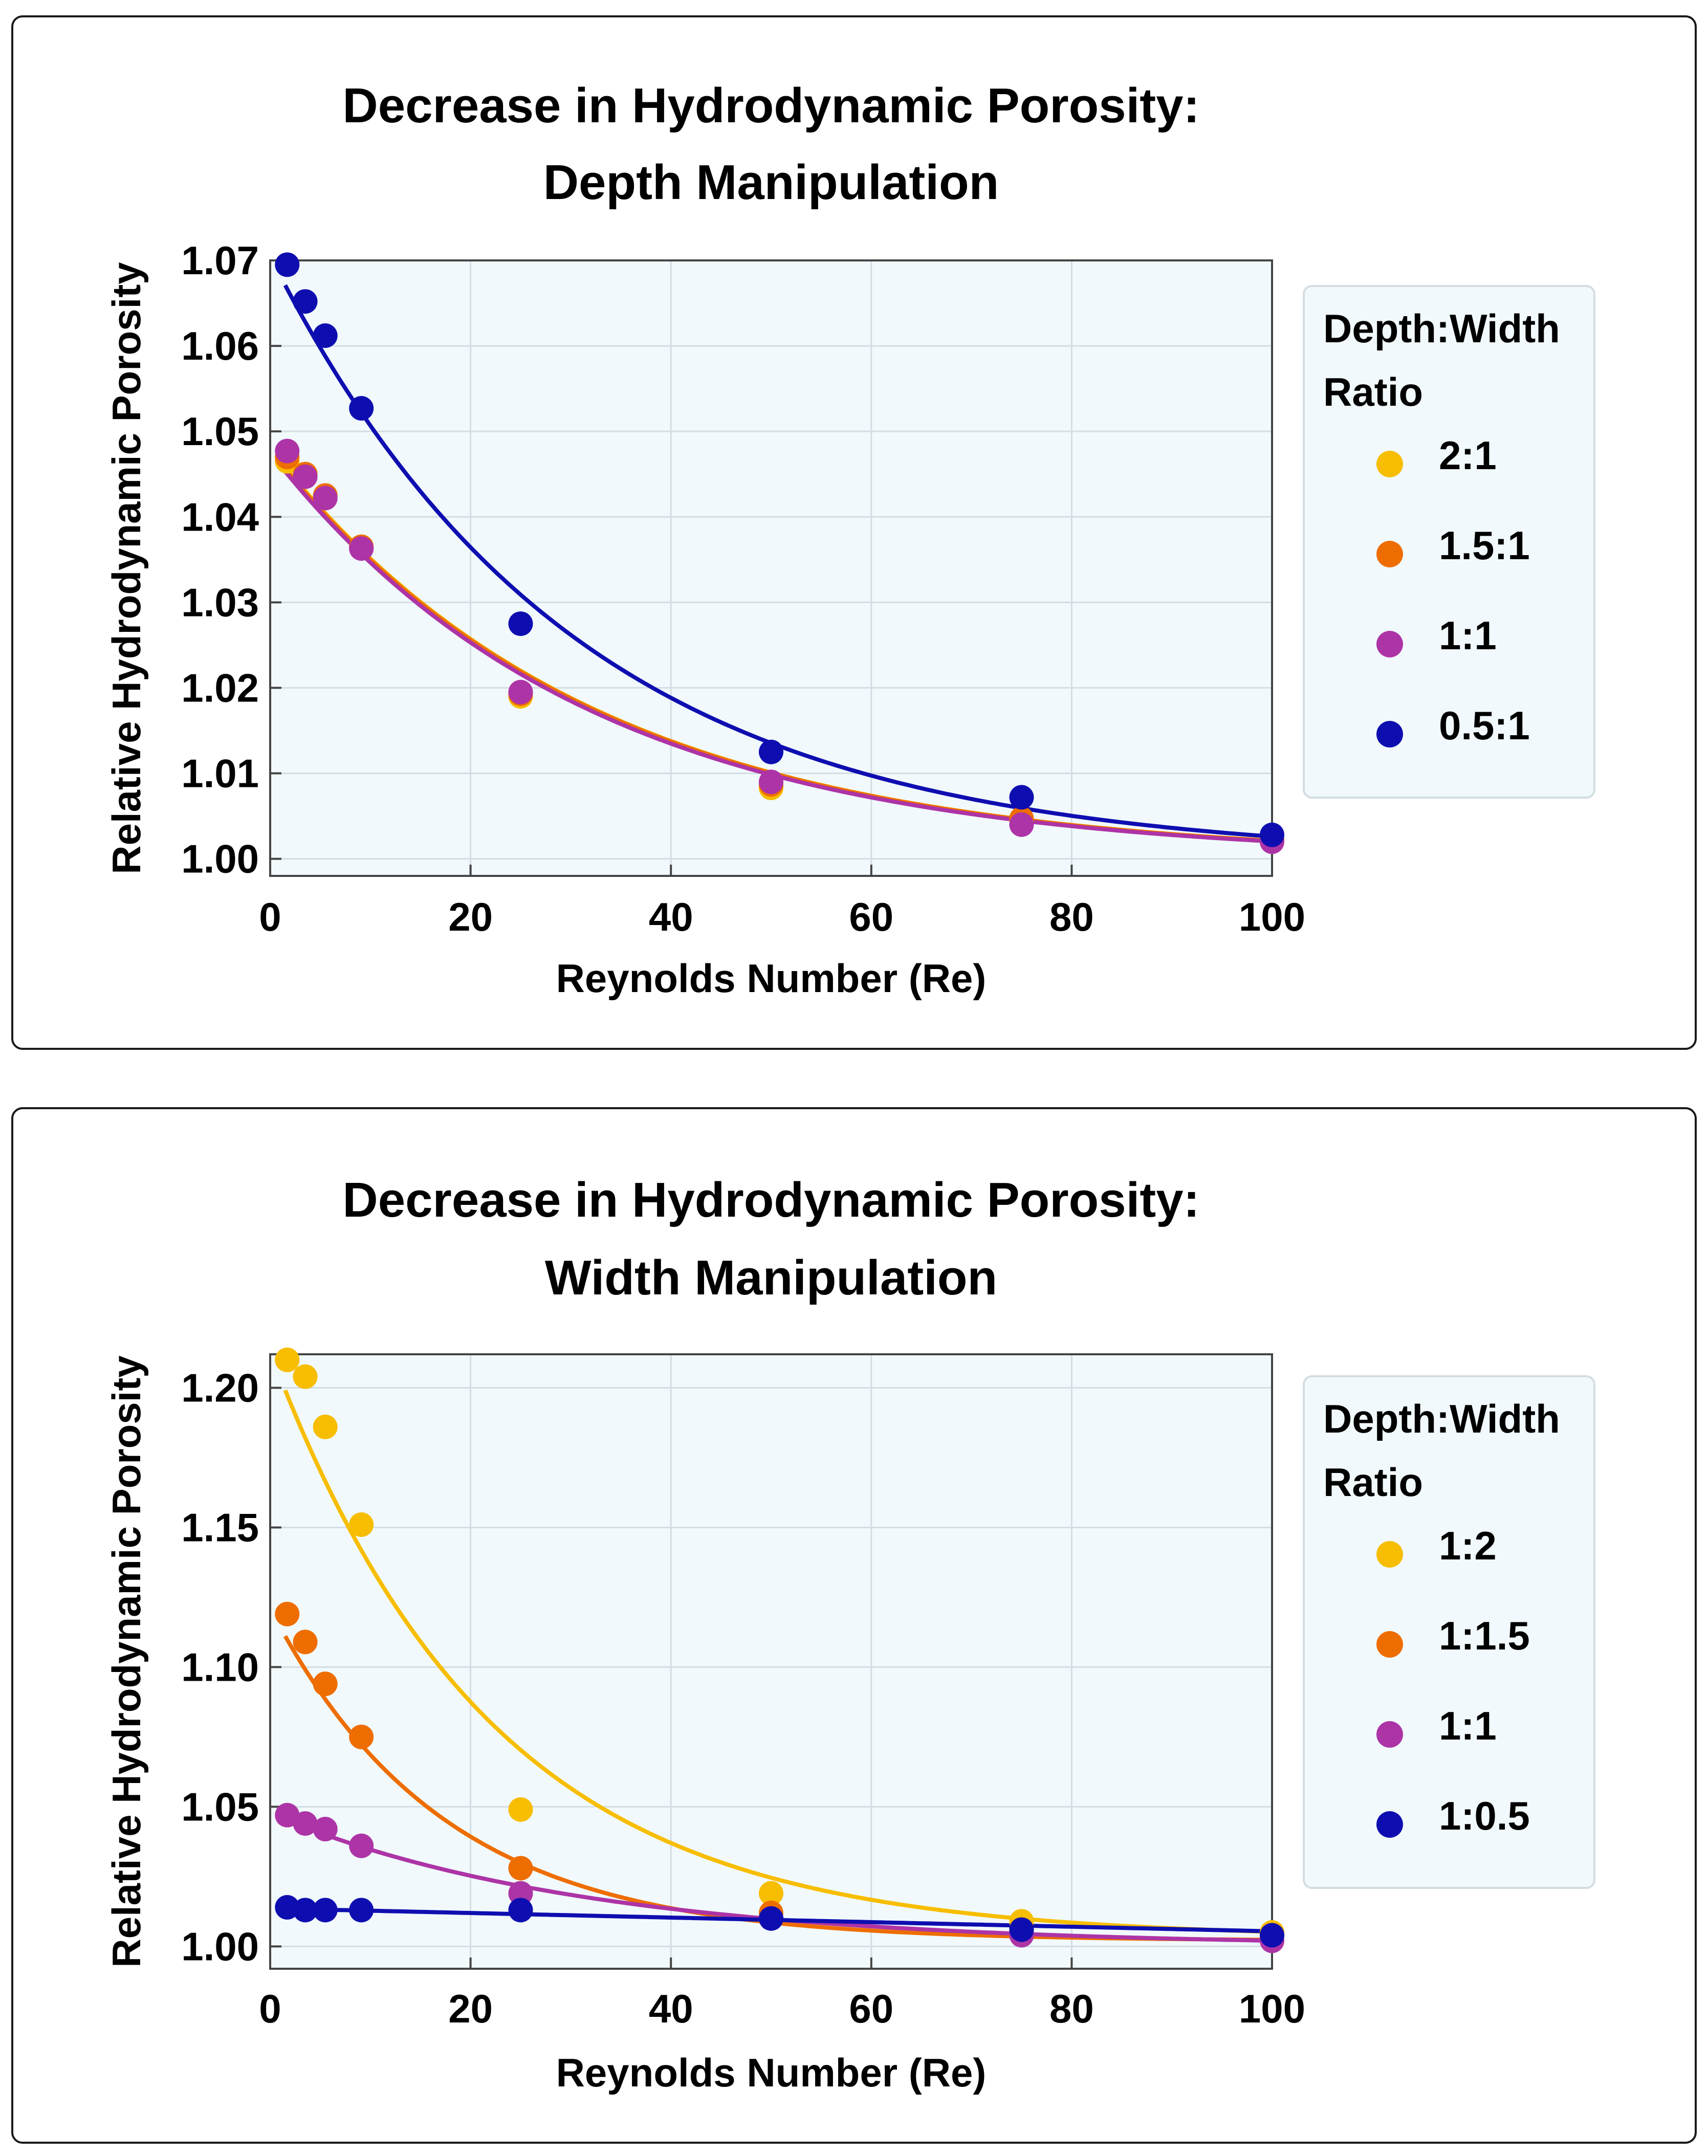 The image size is (1708, 2156). Describe the element at coordinates (220, 687) in the screenshot. I see `y-tick-label: 1.02` at that location.